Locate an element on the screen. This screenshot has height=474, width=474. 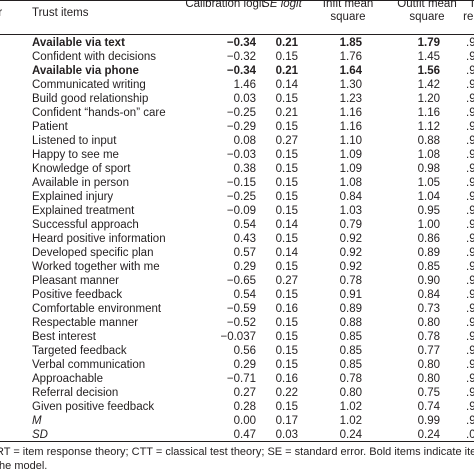
item-name: Referral decision is located at coordinates (75, 393).